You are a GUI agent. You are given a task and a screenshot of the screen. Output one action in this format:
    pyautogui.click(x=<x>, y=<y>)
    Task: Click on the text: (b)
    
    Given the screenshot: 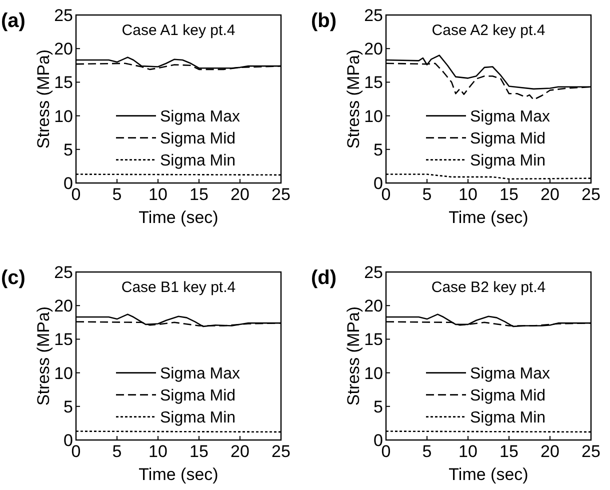 What is the action you would take?
    pyautogui.click(x=324, y=21)
    